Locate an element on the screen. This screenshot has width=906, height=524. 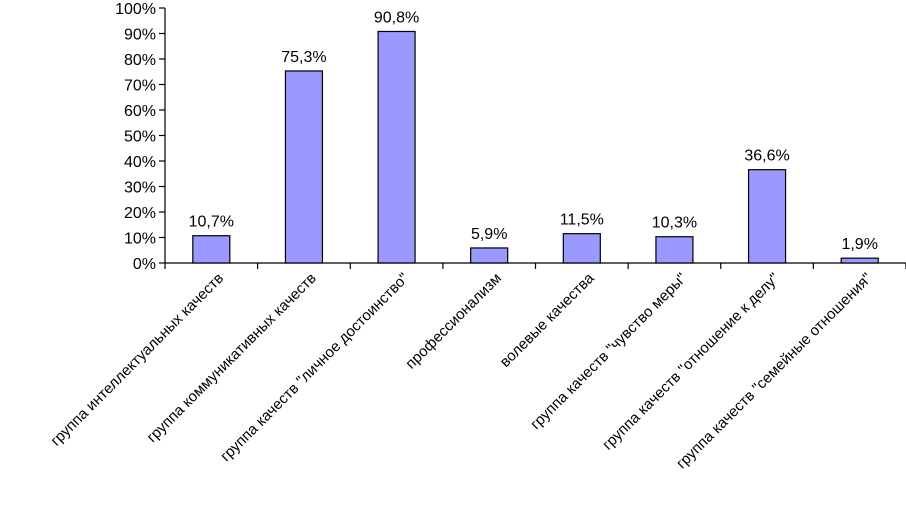
y-tick-label: 60% is located at coordinates (140, 111).